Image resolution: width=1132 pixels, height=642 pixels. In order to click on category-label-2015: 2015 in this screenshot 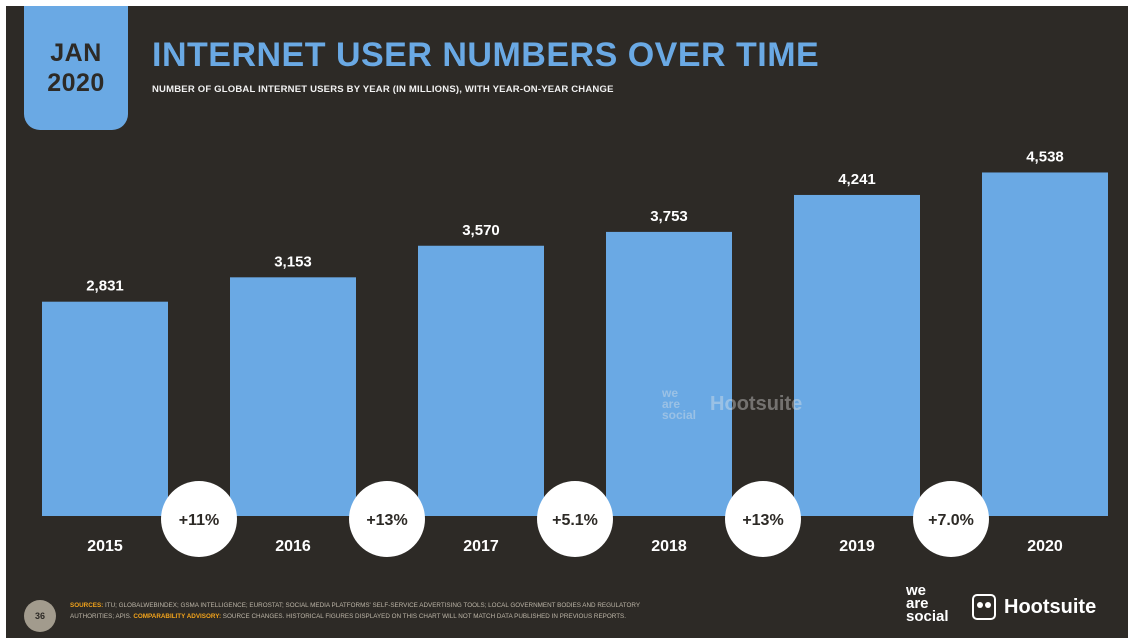, I will do `click(105, 546)`.